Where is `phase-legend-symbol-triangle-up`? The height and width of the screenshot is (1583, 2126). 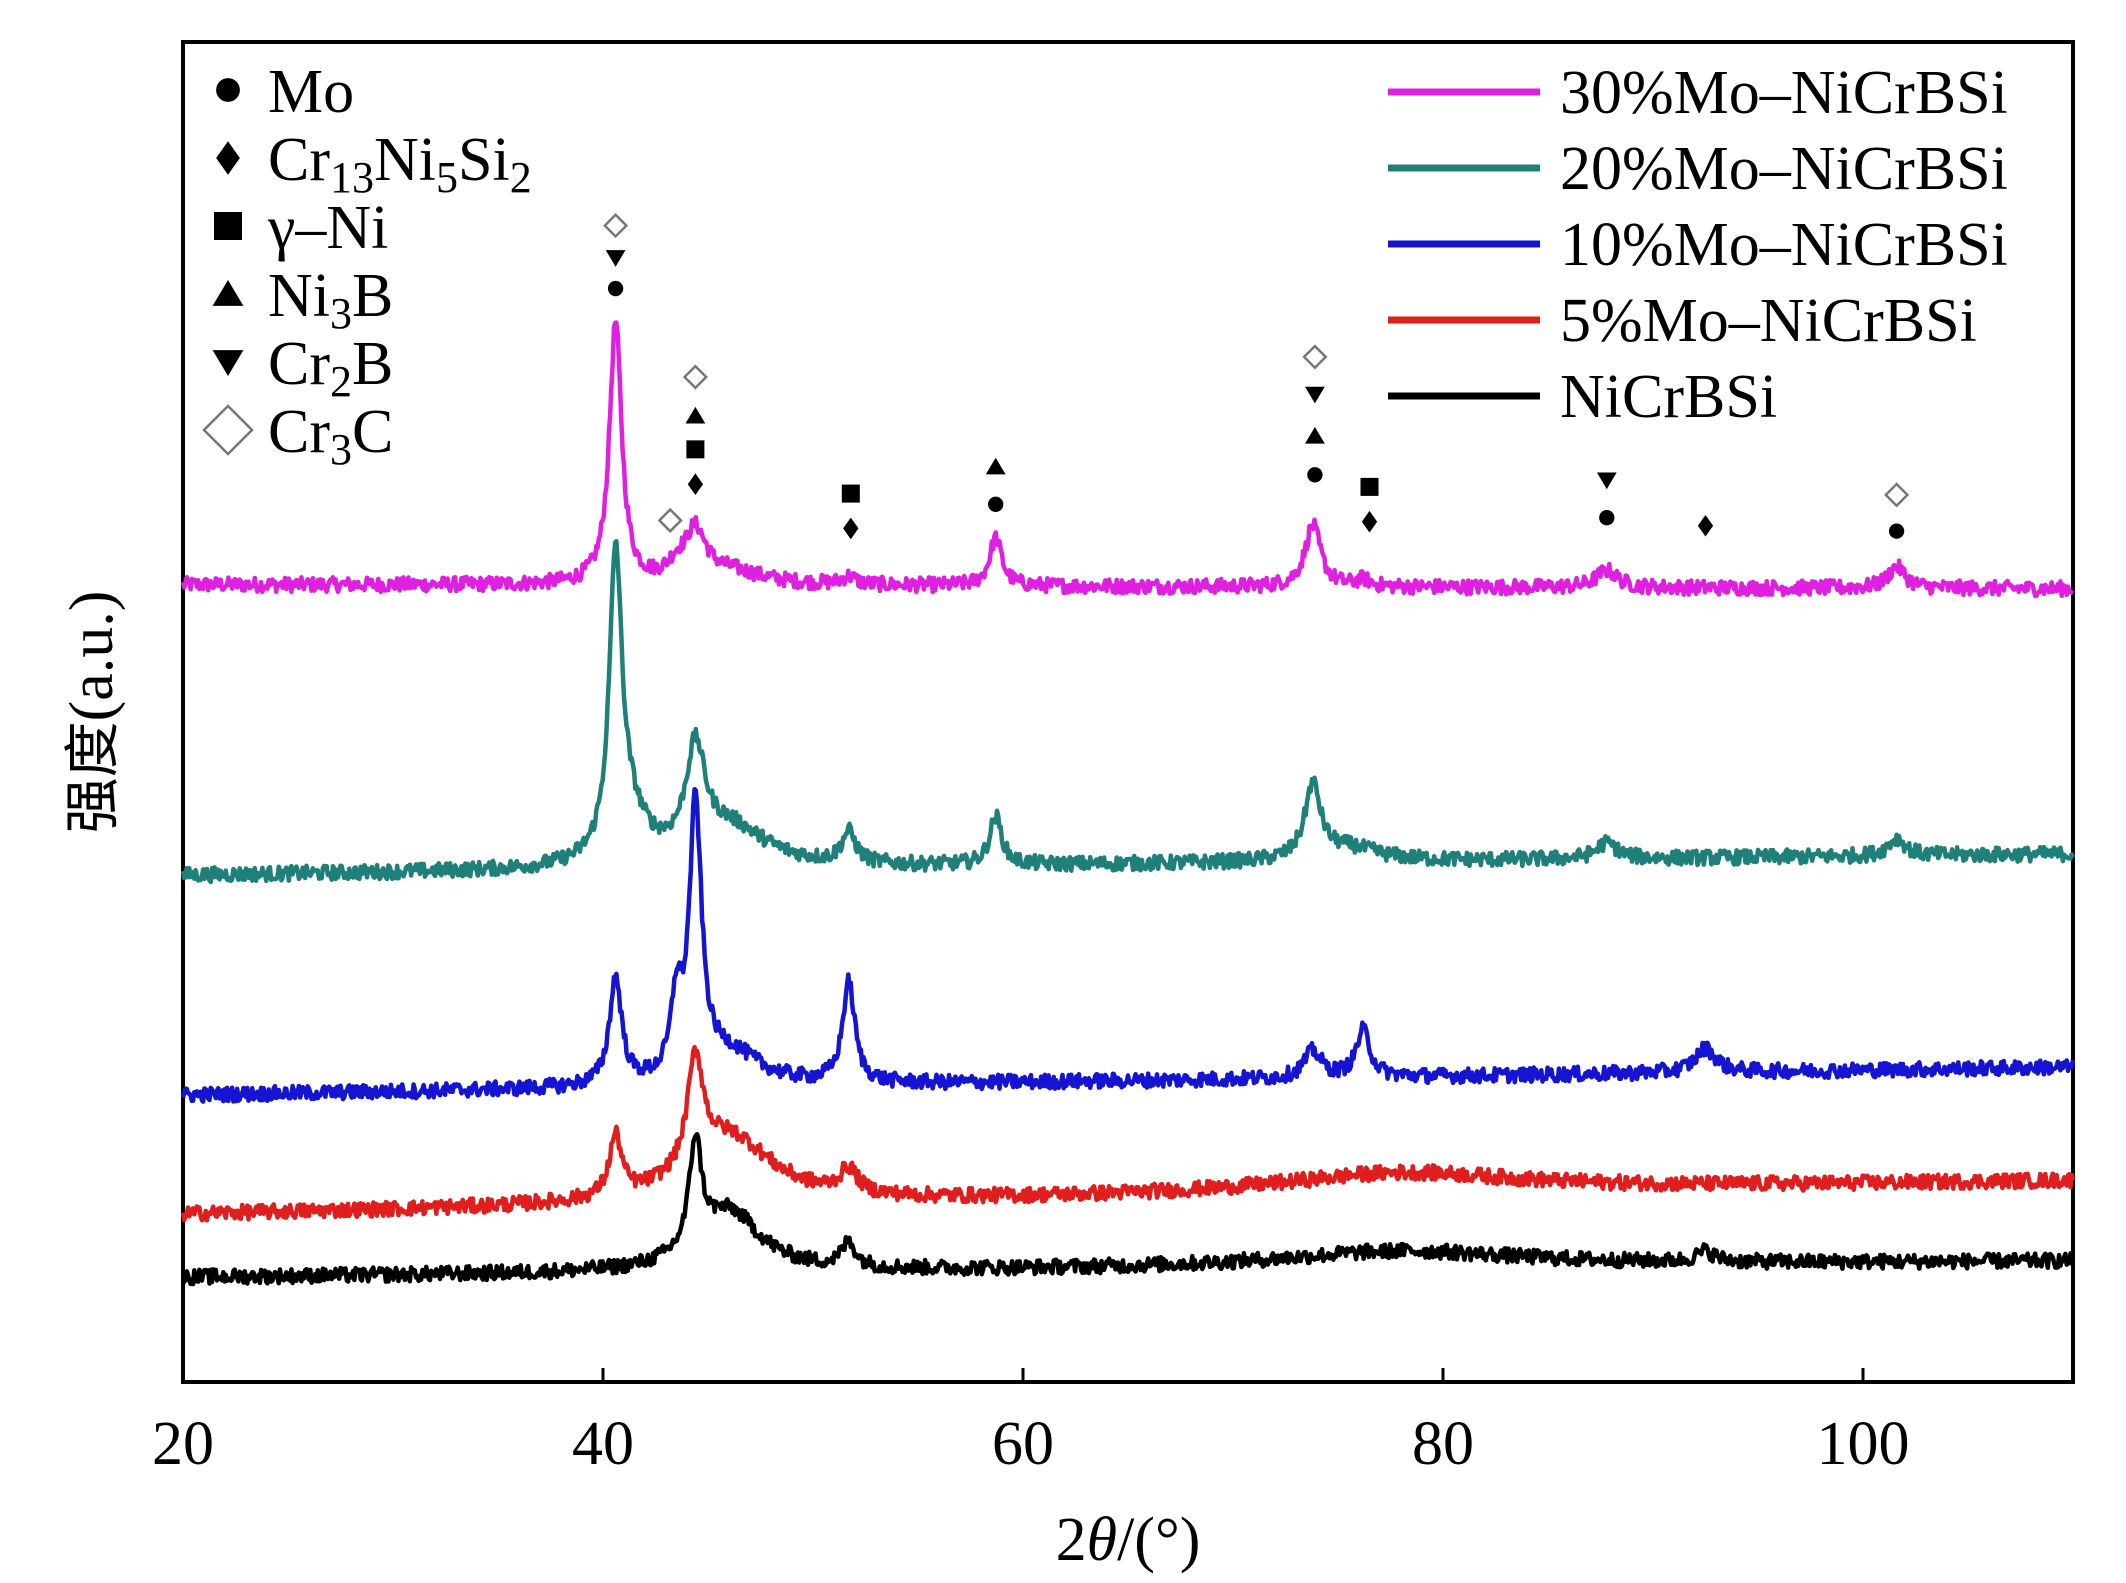 phase-legend-symbol-triangle-up is located at coordinates (228, 293).